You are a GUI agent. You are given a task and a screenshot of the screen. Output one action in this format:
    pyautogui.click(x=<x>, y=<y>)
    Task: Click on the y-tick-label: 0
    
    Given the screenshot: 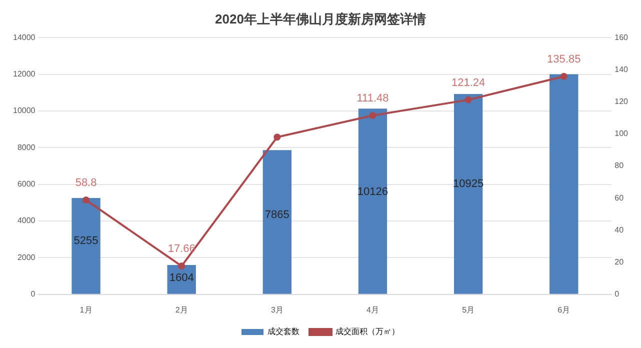 What is the action you would take?
    pyautogui.click(x=33, y=294)
    